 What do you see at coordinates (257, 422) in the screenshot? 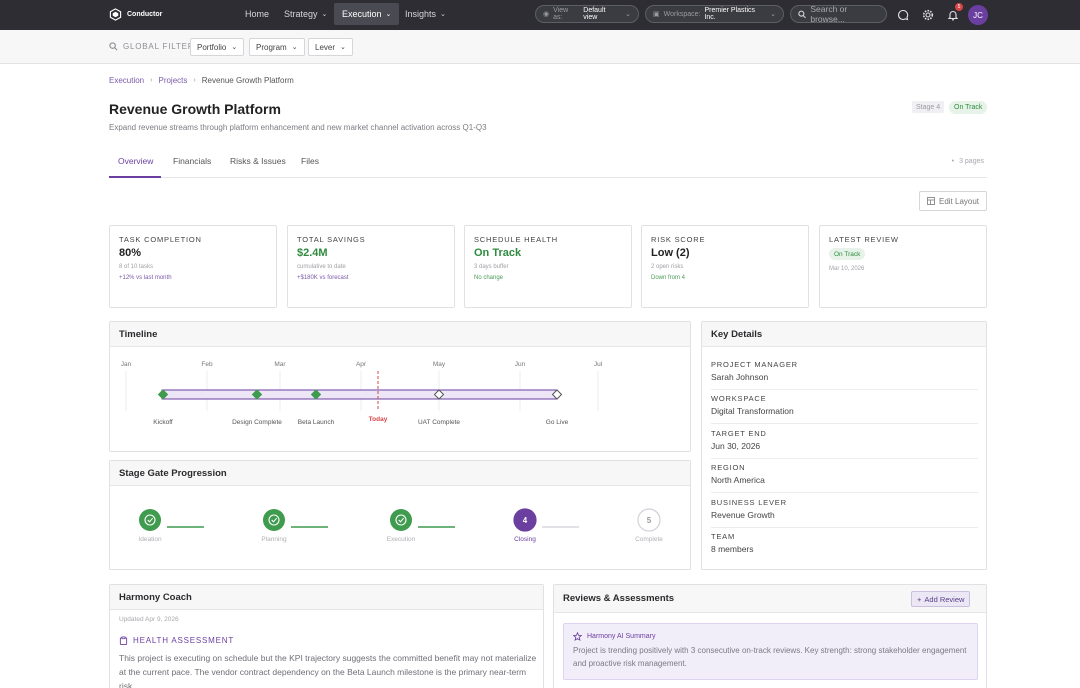
I see `milestone-label: Design Complete` at bounding box center [257, 422].